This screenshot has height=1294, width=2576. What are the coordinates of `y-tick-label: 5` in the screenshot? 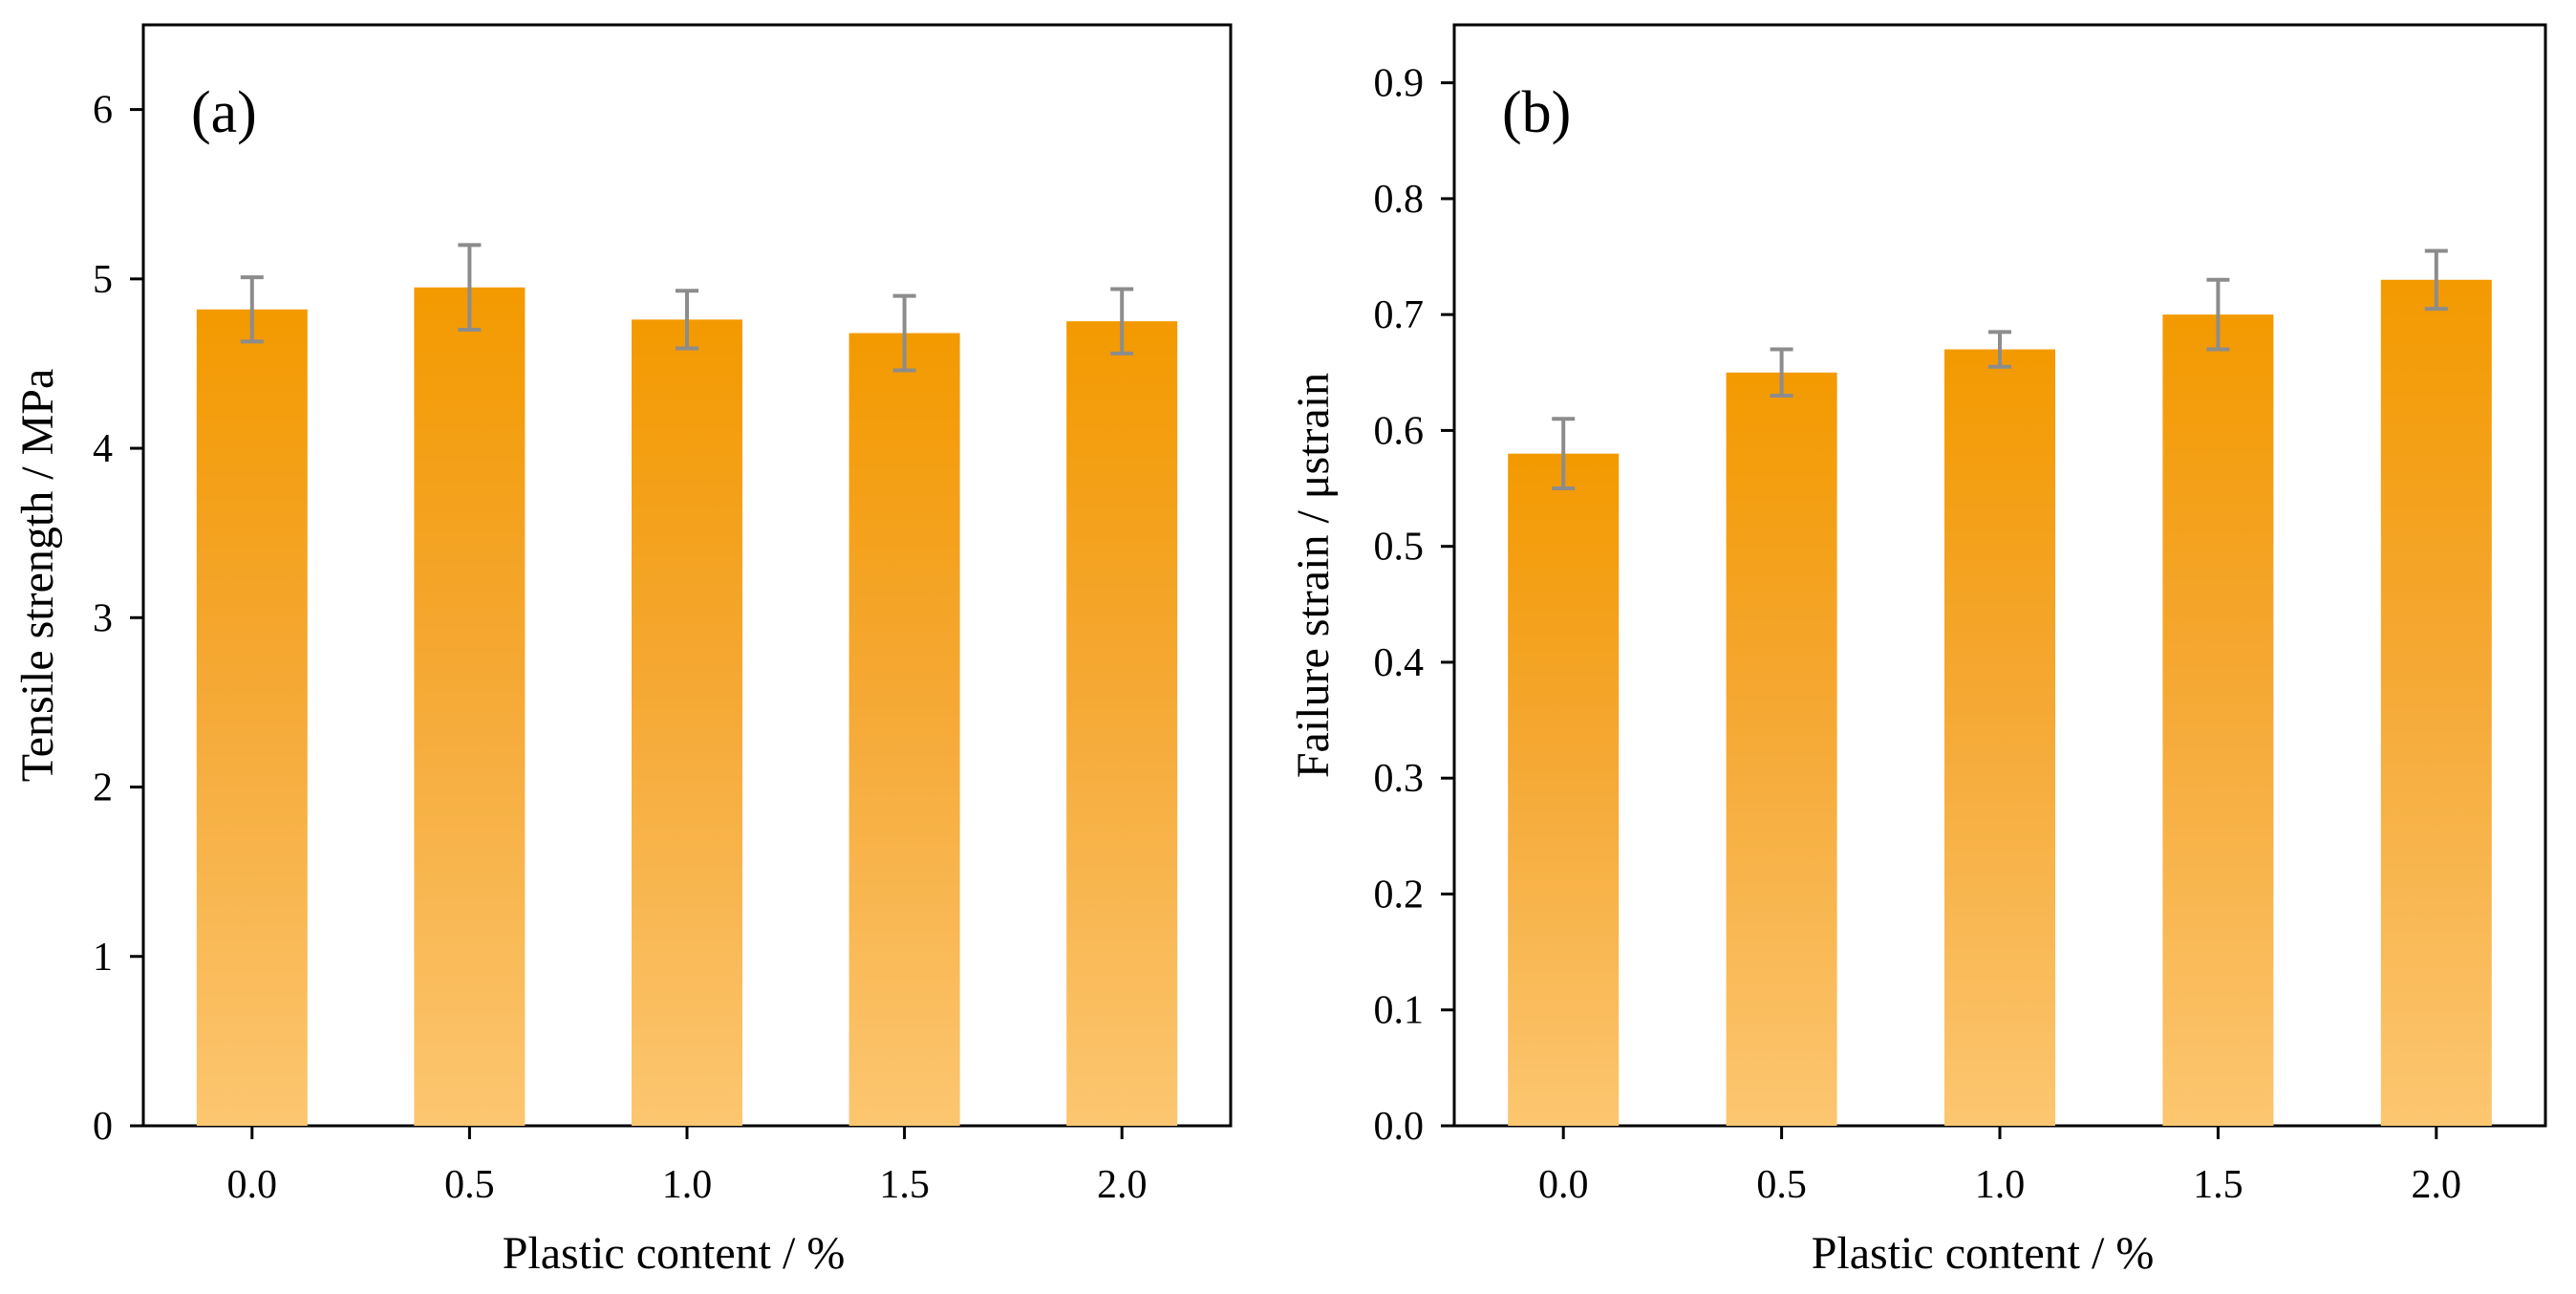 It's located at (103, 280).